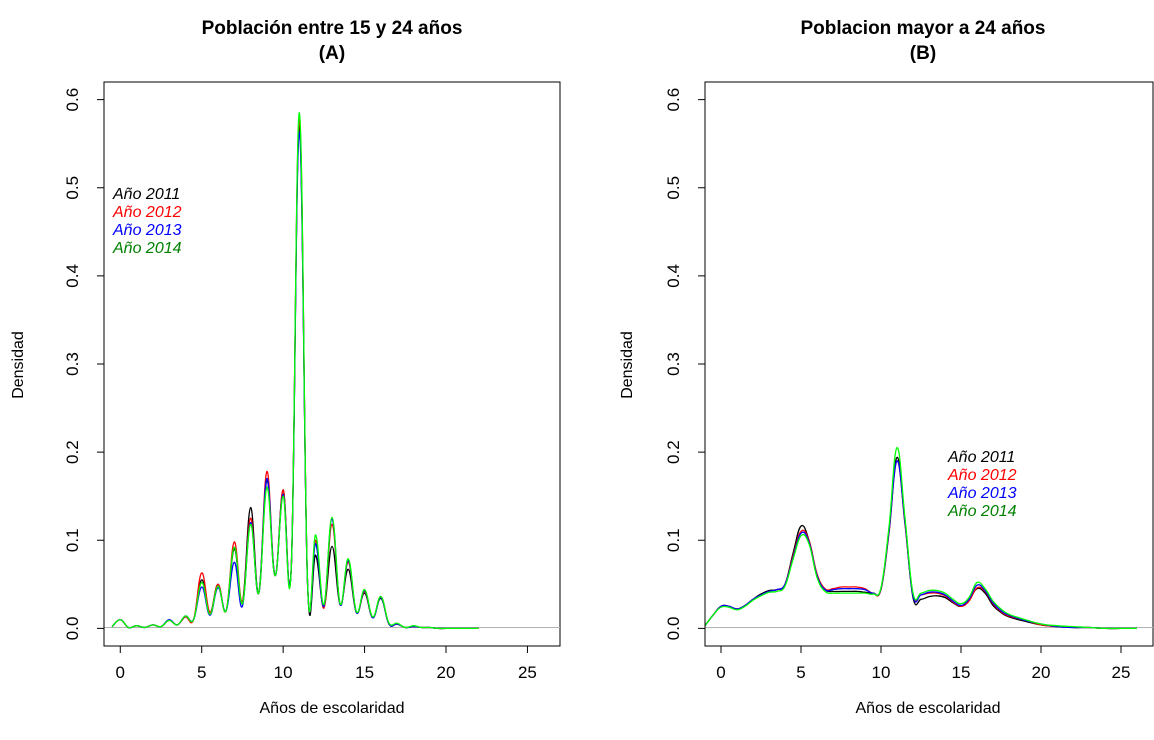 The height and width of the screenshot is (740, 1154). What do you see at coordinates (961, 672) in the screenshot?
I see `chart-b-x-tick-label: 15` at bounding box center [961, 672].